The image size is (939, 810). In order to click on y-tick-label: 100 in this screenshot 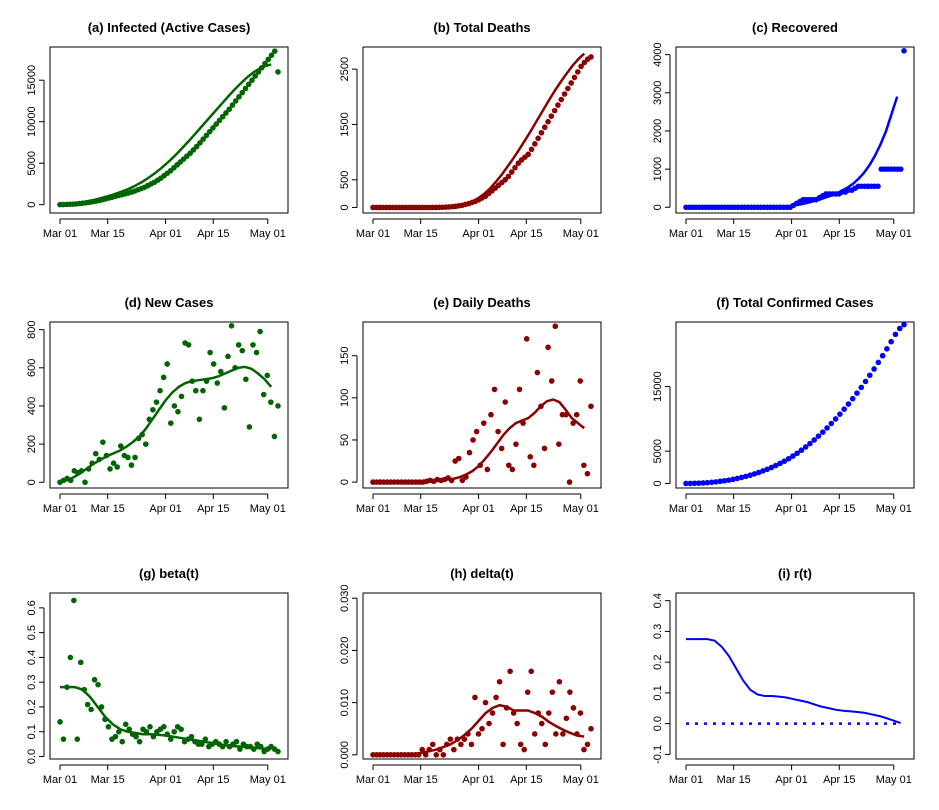, I will do `click(345, 398)`.